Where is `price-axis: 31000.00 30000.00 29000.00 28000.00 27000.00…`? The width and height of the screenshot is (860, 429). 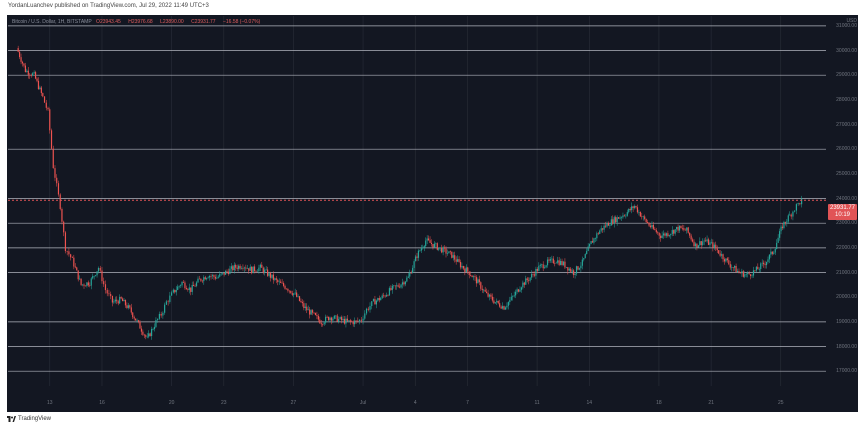
price-axis: 31000.00 30000.00 29000.00 28000.00 27000.00… is located at coordinates (842, 201).